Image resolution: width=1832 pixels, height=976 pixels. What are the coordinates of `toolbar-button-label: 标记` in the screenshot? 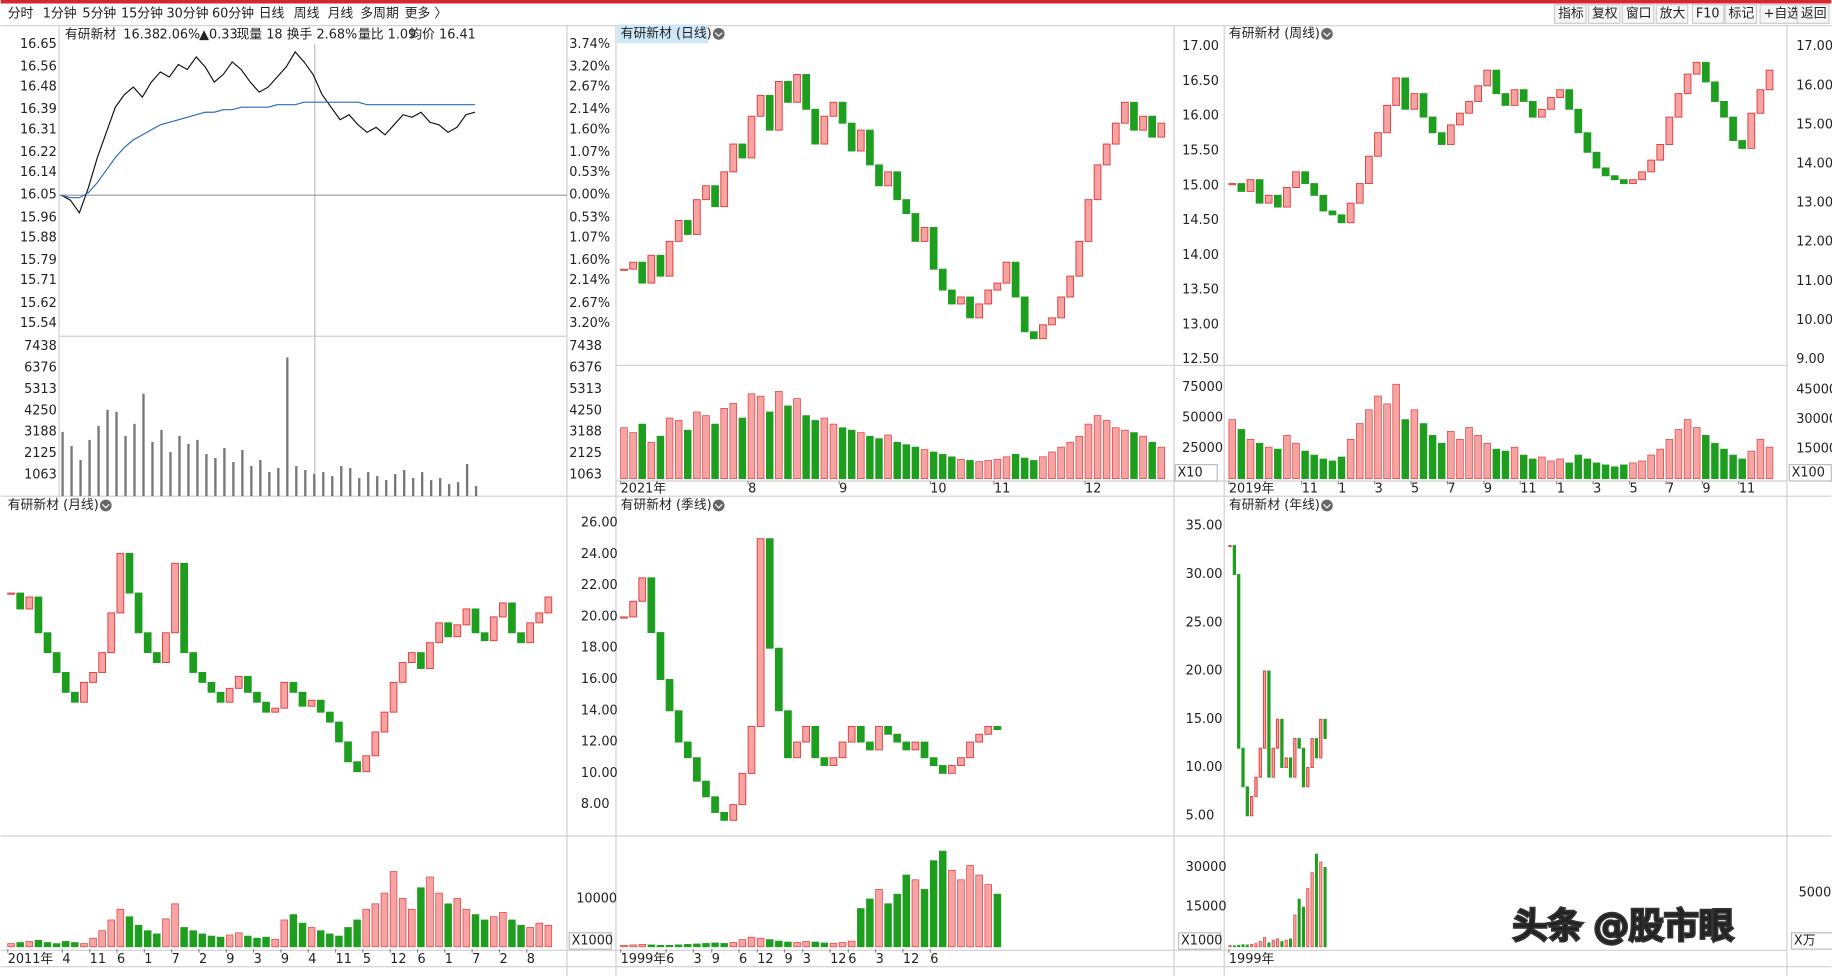 It's located at (1742, 14).